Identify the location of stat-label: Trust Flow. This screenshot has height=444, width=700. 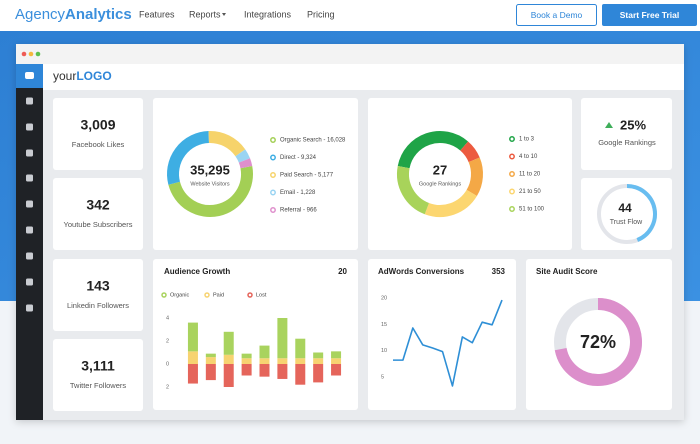
(626, 222).